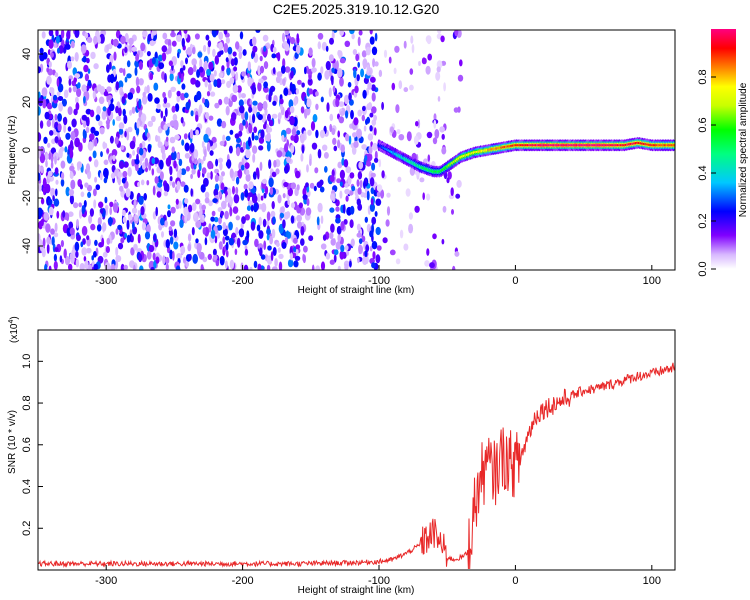  I want to click on bottom-y-tick-label: 0.8, so click(27, 402).